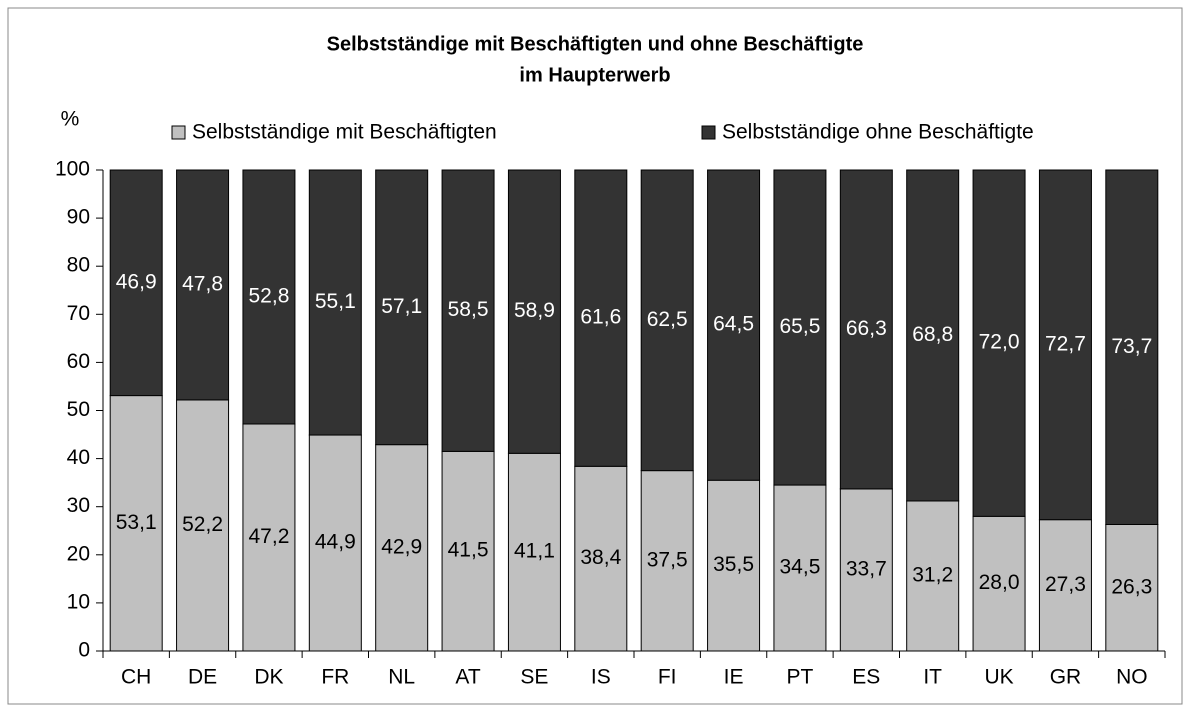  Describe the element at coordinates (998, 677) in the screenshot. I see `x-tick-label: UK` at that location.